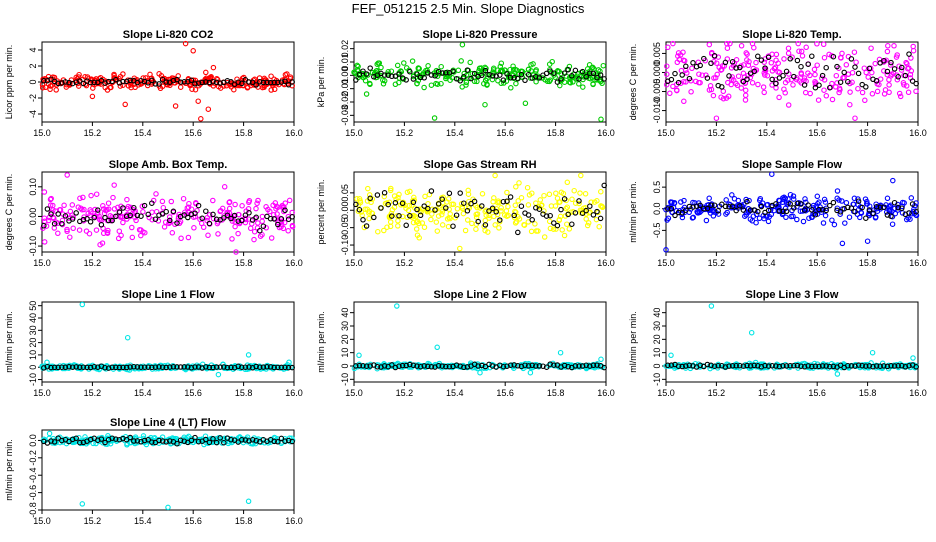 The image size is (936, 542). Describe the element at coordinates (33, 81) in the screenshot. I see `y-tick-label: 0` at that location.